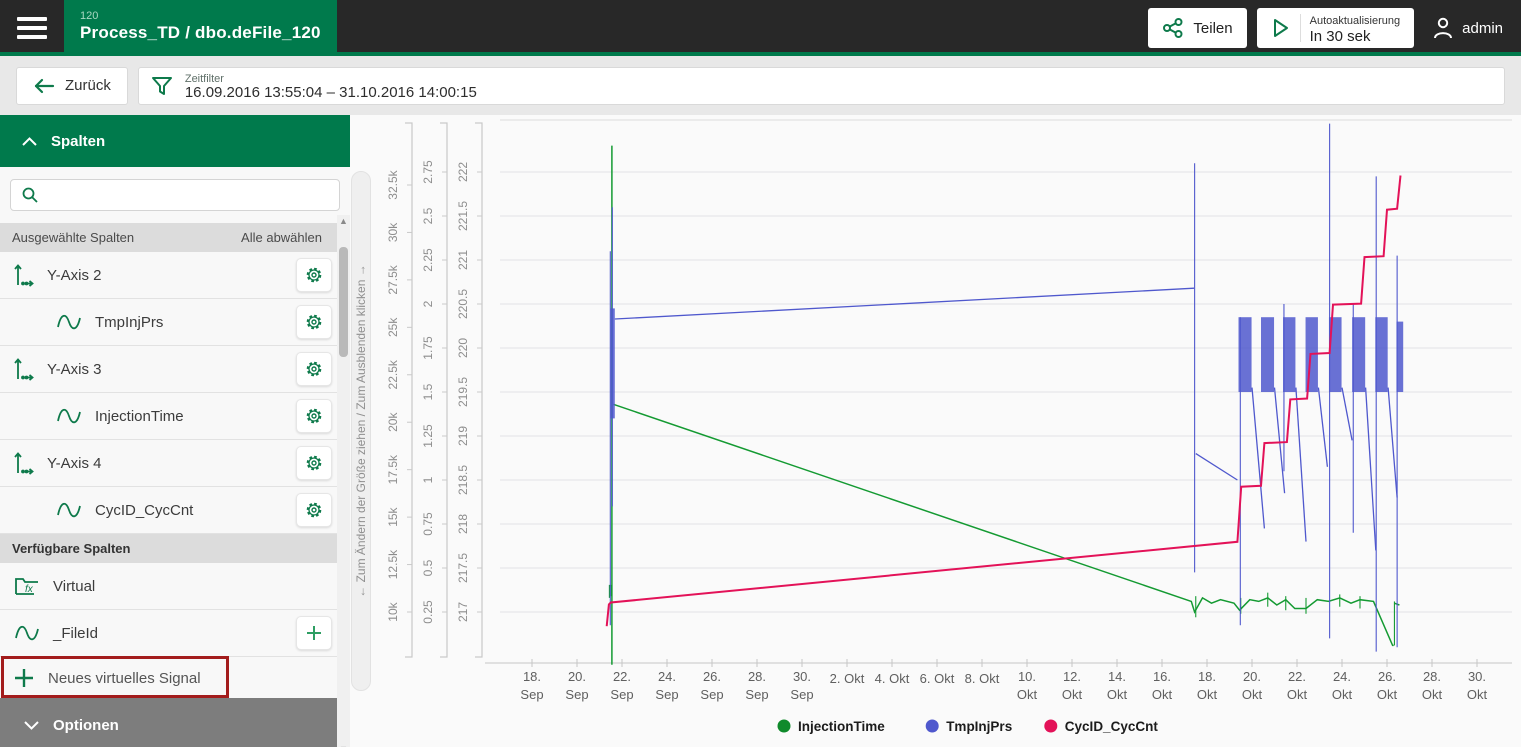  What do you see at coordinates (200, 32) in the screenshot?
I see `dataset-tab-title: Process_TD / dbo.deFile_120` at bounding box center [200, 32].